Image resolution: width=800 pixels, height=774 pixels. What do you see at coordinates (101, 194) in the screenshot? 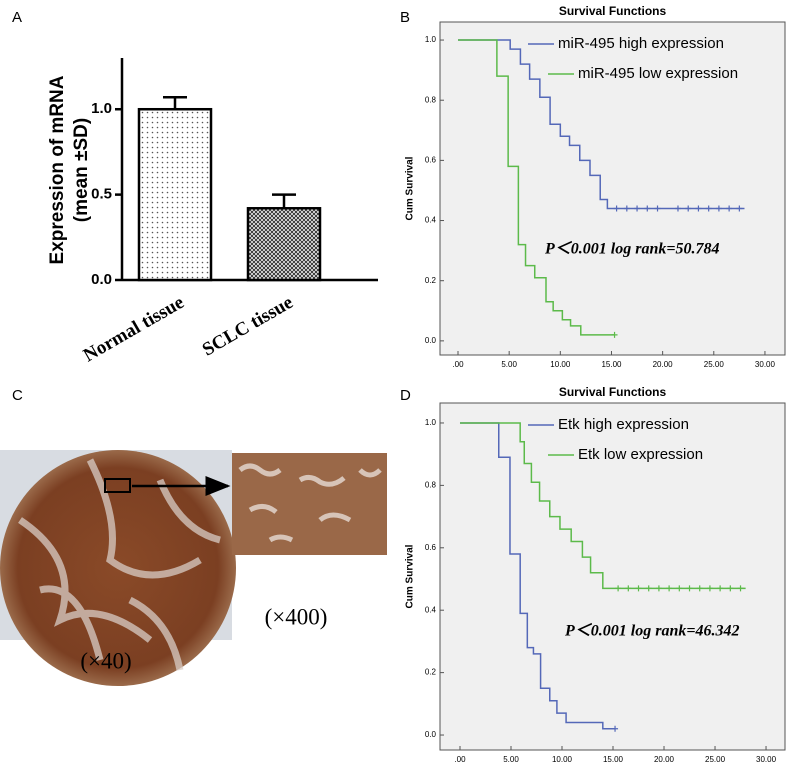
I see `y-tick-label: 0.5` at bounding box center [101, 194].